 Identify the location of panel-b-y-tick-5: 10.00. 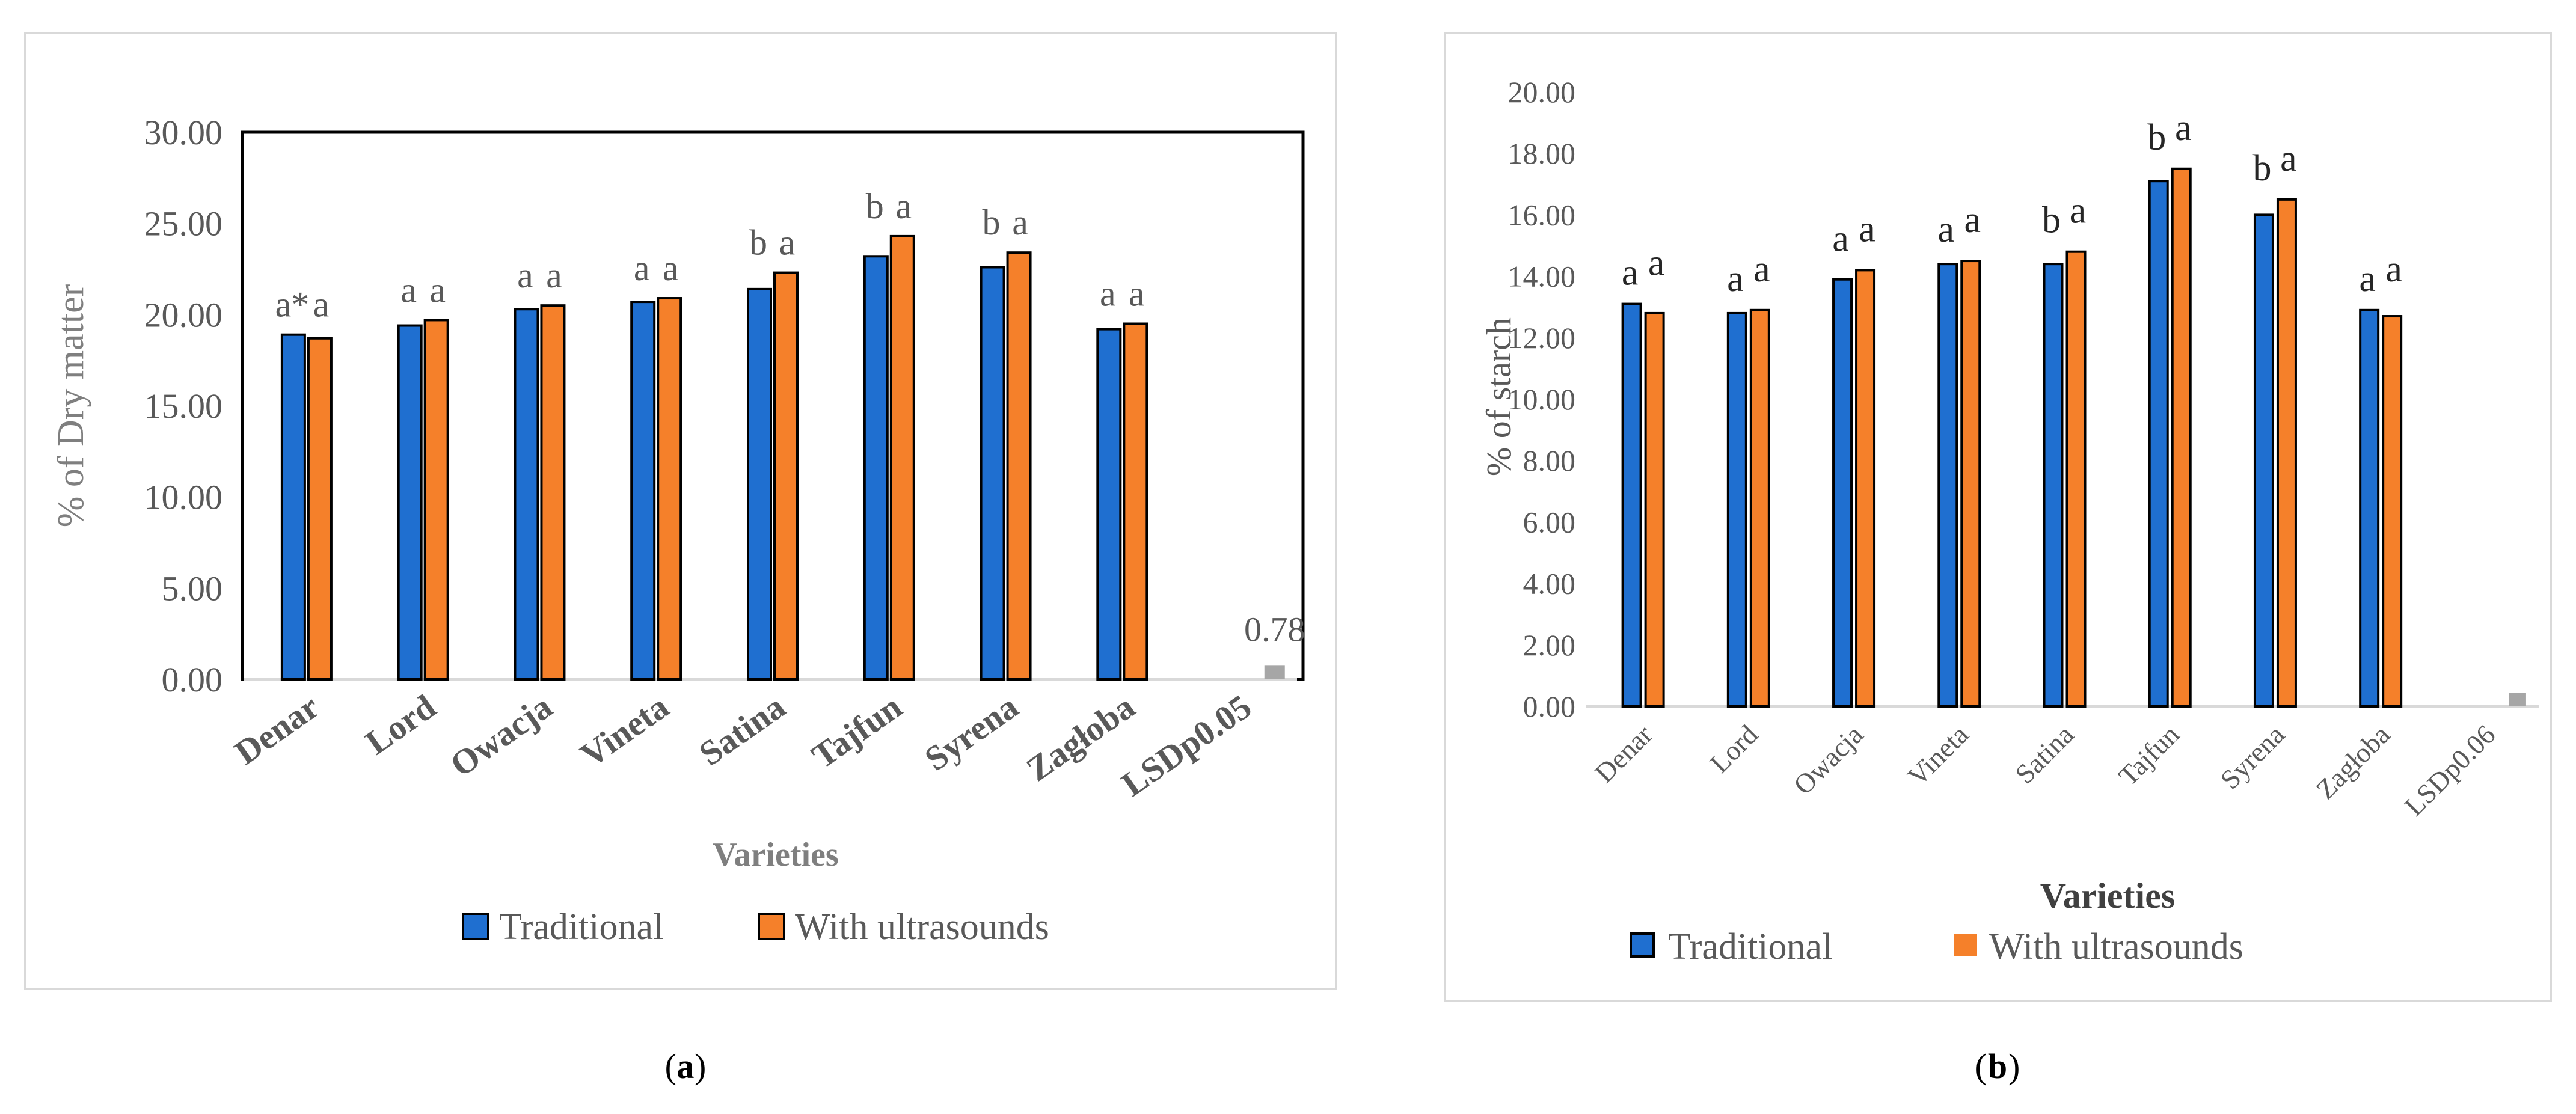
(1542, 399).